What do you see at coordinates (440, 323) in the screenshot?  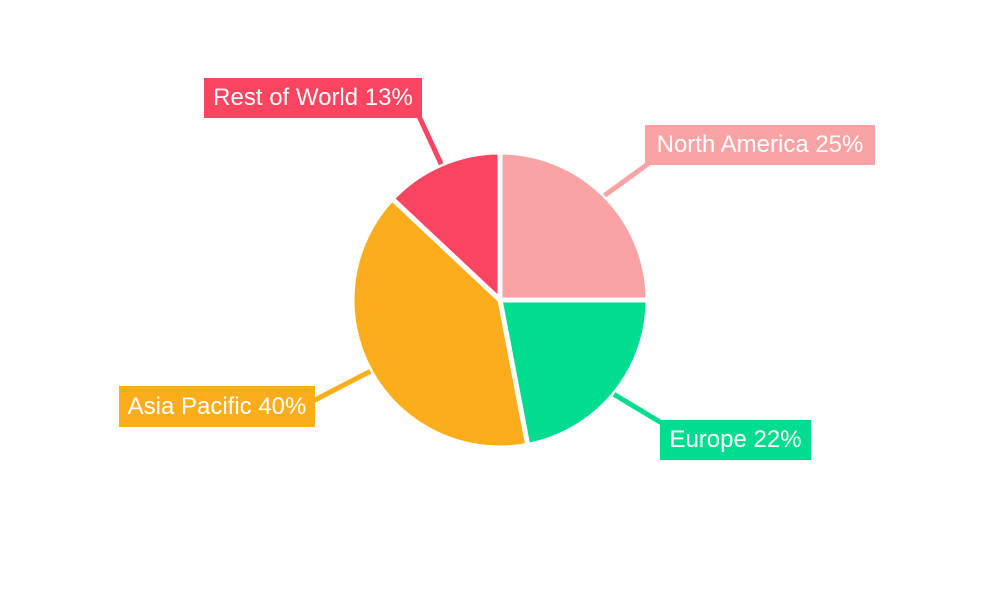 I see `pie-slice-asia-pacific` at bounding box center [440, 323].